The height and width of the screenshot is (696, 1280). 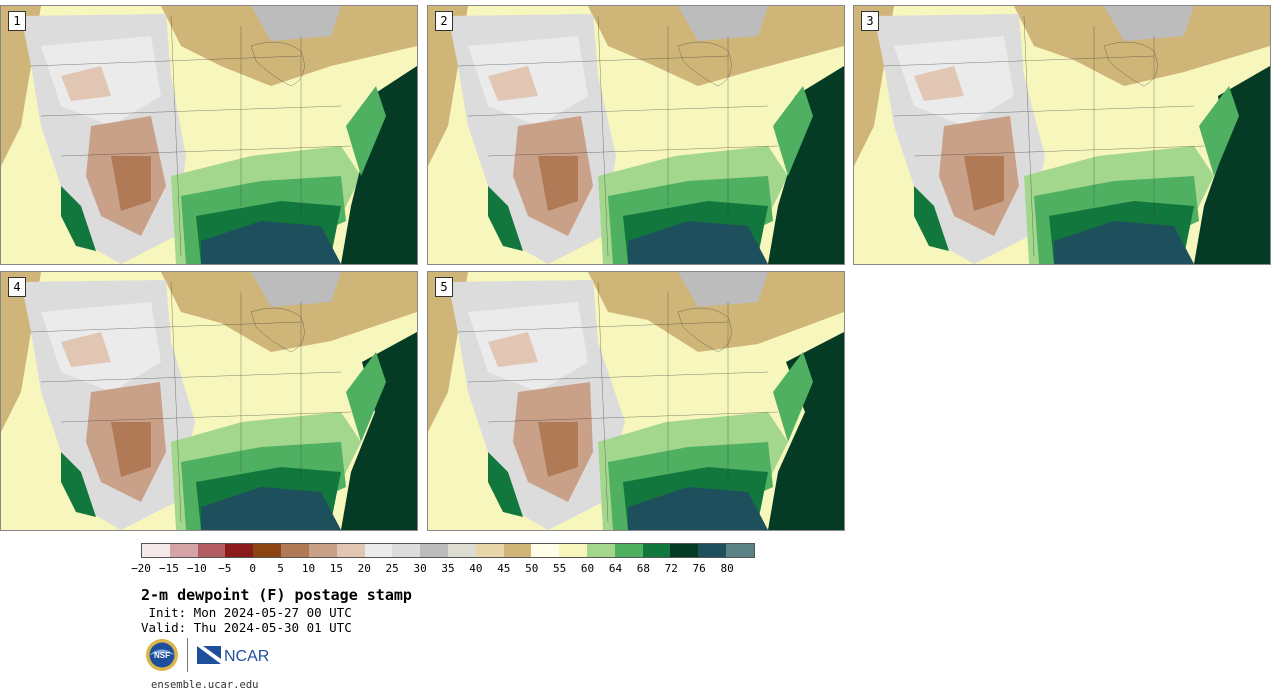 What do you see at coordinates (699, 568) in the screenshot?
I see `colorbar-tick-label: 76` at bounding box center [699, 568].